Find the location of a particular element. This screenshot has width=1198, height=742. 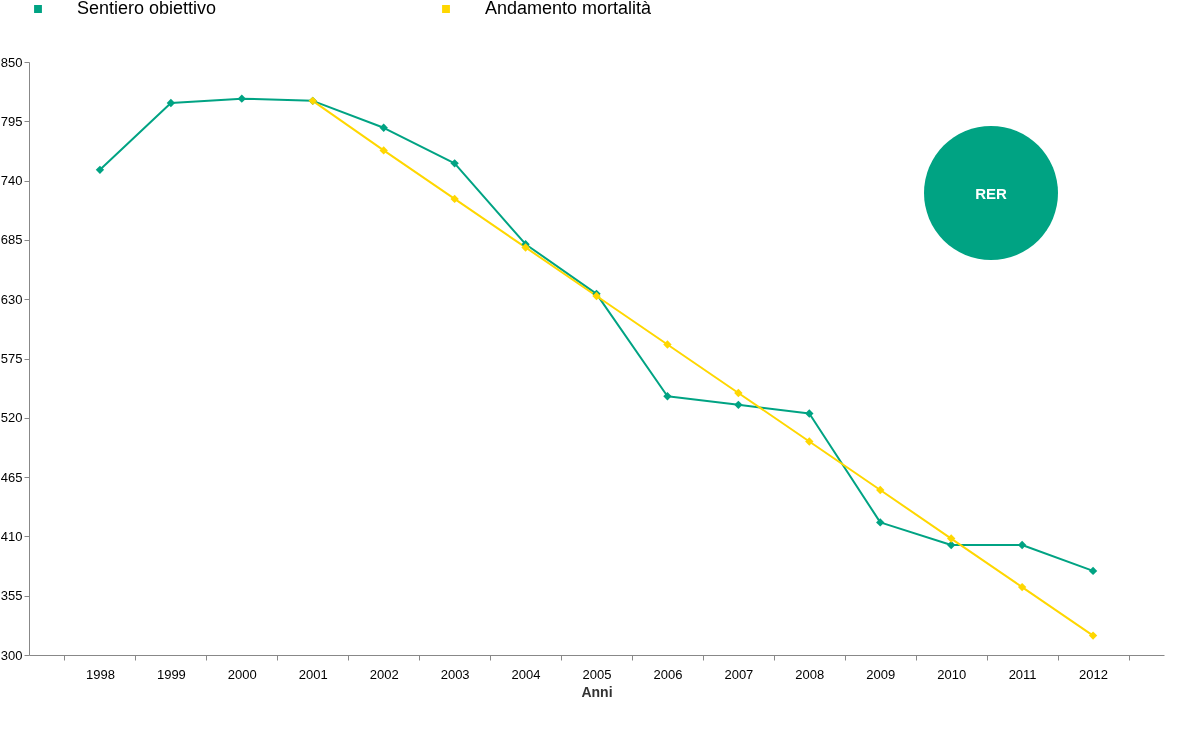

y-tick-label: 795 is located at coordinates (11, 121).